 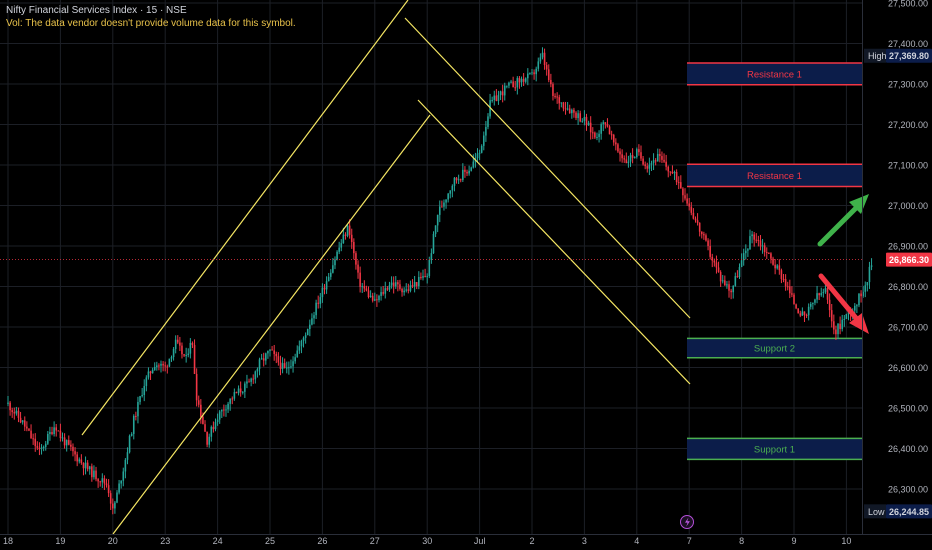 I want to click on time-axis: 18 19 20 23 24 25 26 27 30 Jul 2 3 4 7 8 9 10, so click(x=466, y=540).